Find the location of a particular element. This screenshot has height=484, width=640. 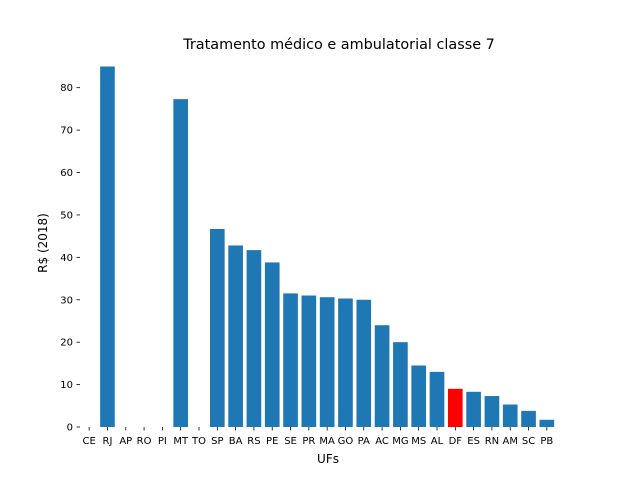

x-tick-label: SE is located at coordinates (290, 441).